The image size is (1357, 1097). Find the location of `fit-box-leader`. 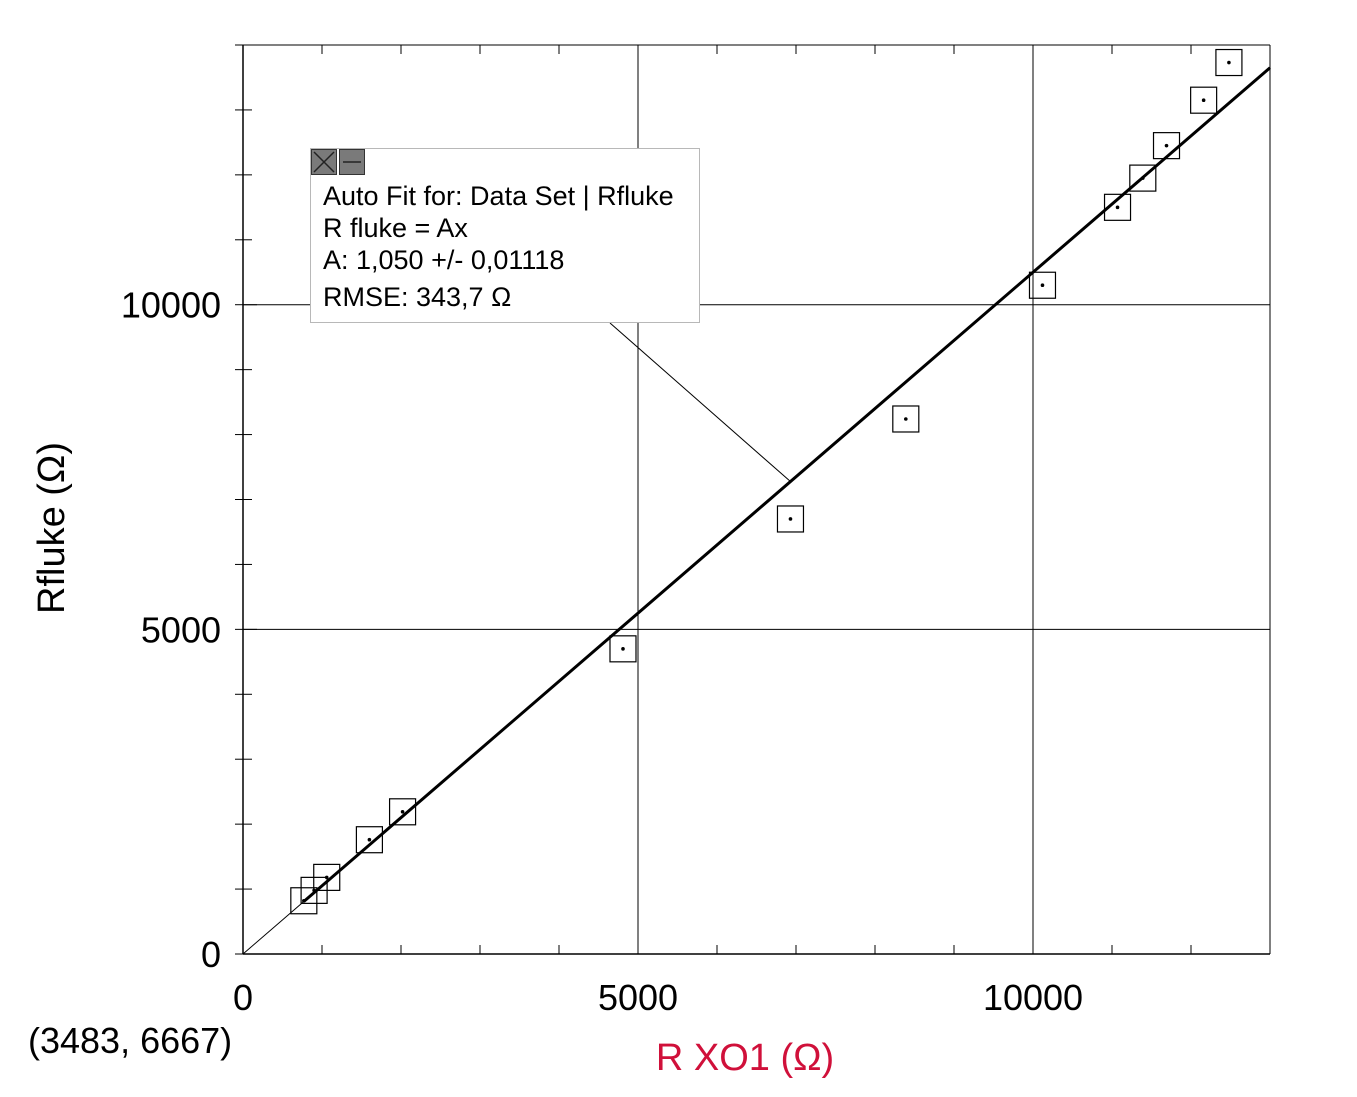

fit-box-leader is located at coordinates (700, 402).